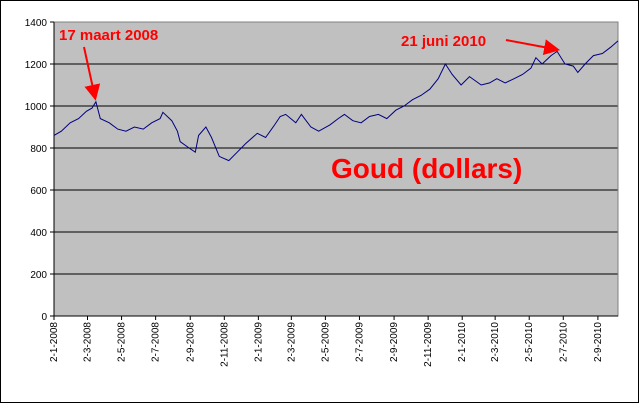  I want to click on annotation-label: 17 maart 2008, so click(108, 35).